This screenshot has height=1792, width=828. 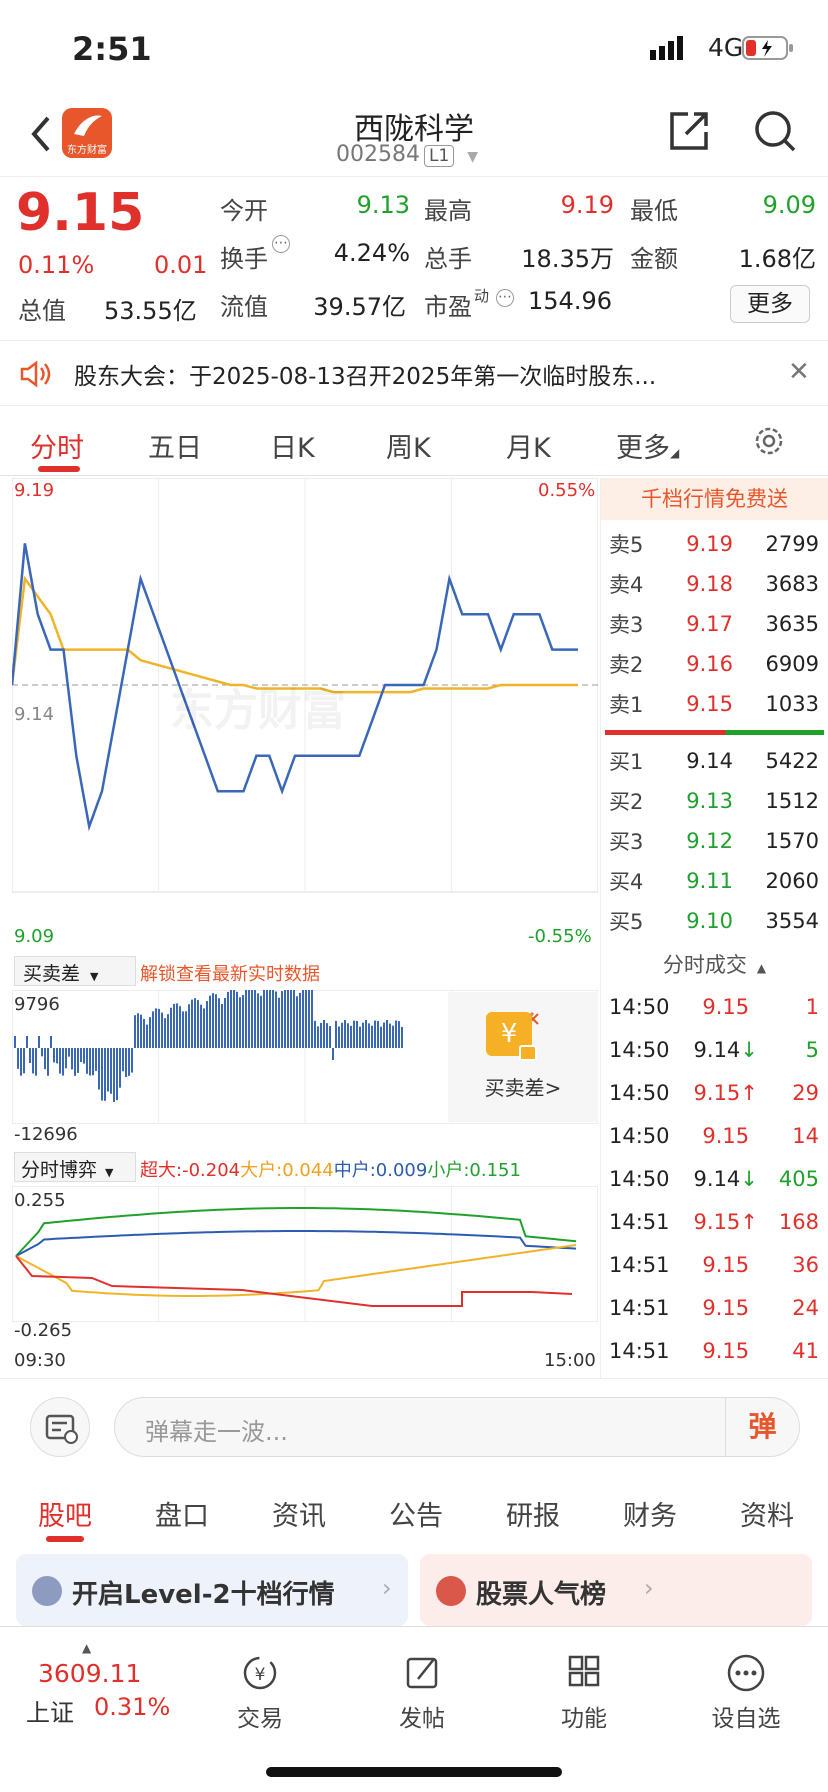 What do you see at coordinates (75, 1167) in the screenshot?
I see `game-selector: 分时博弈 ▼` at bounding box center [75, 1167].